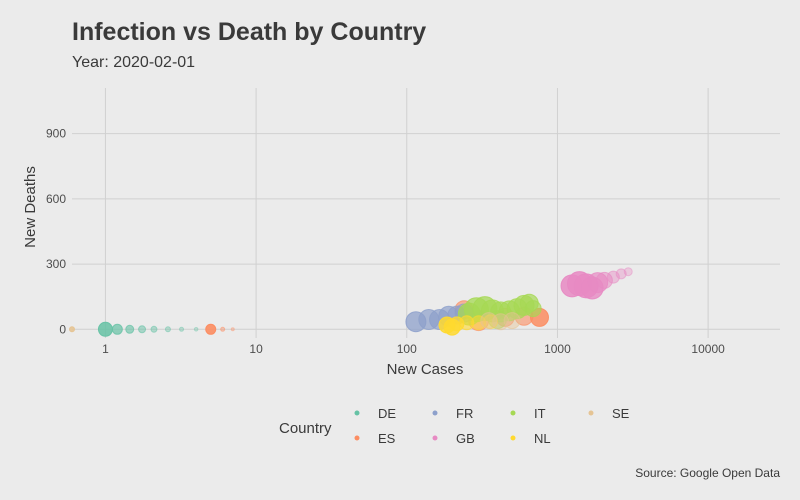 The height and width of the screenshot is (500, 800). What do you see at coordinates (256, 349) in the screenshot?
I see `x-tick-label: 10` at bounding box center [256, 349].